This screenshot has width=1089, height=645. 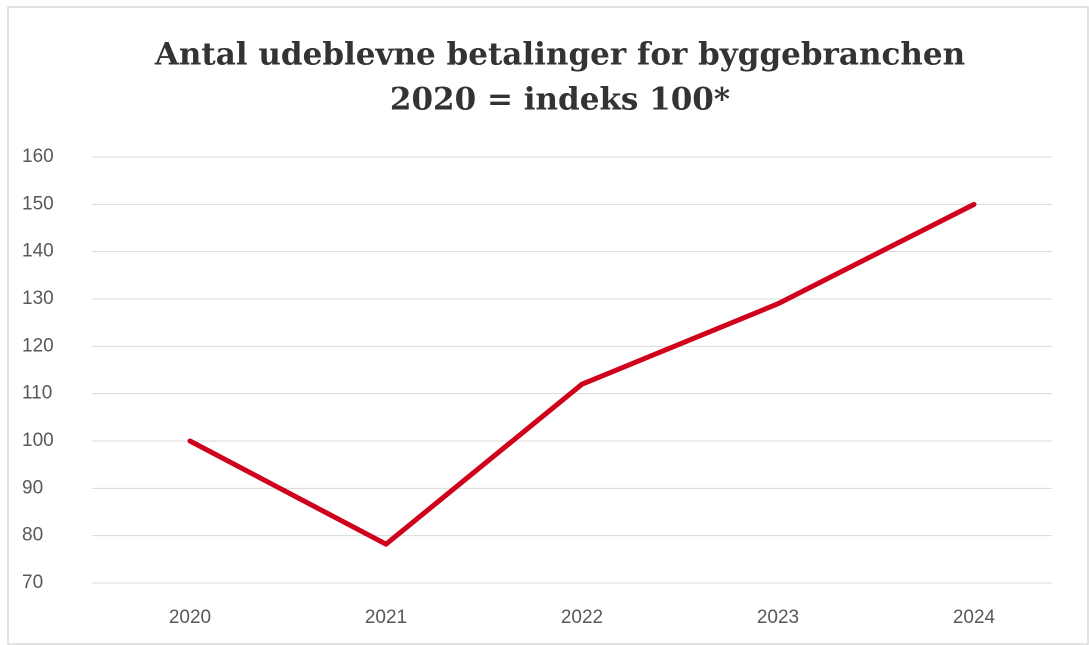 I want to click on y-tick-label: 140, so click(x=38, y=251).